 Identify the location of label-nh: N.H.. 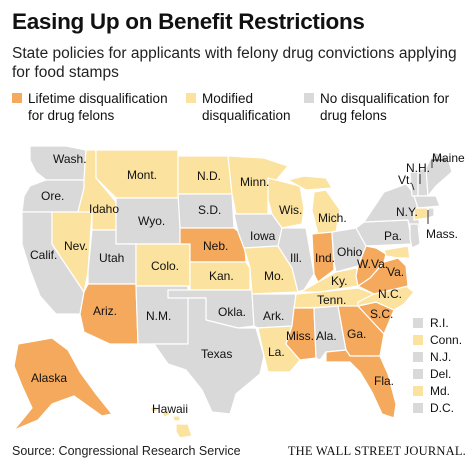
(418, 168).